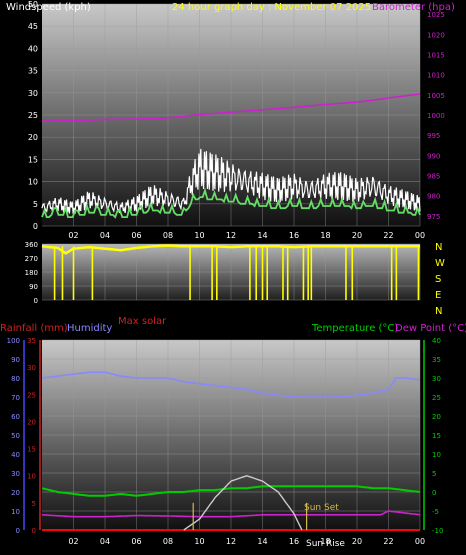 Image resolution: width=466 pixels, height=555 pixels. What do you see at coordinates (325, 235) in the screenshot?
I see `wind-x-tick-label: 18` at bounding box center [325, 235].